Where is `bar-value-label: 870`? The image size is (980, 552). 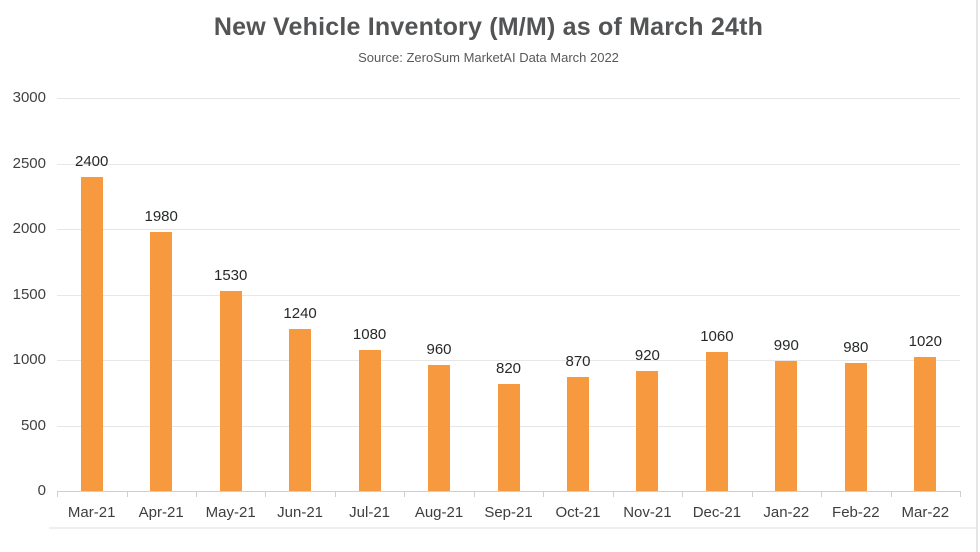 bar-value-label: 870 is located at coordinates (578, 361).